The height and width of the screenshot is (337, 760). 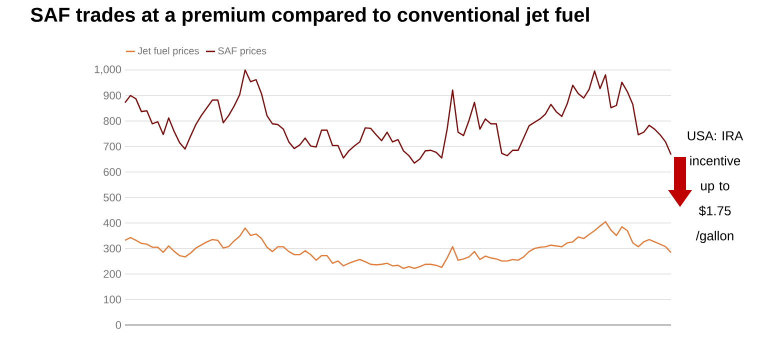 What do you see at coordinates (168, 51) in the screenshot?
I see `legend-label: Jet fuel prices` at bounding box center [168, 51].